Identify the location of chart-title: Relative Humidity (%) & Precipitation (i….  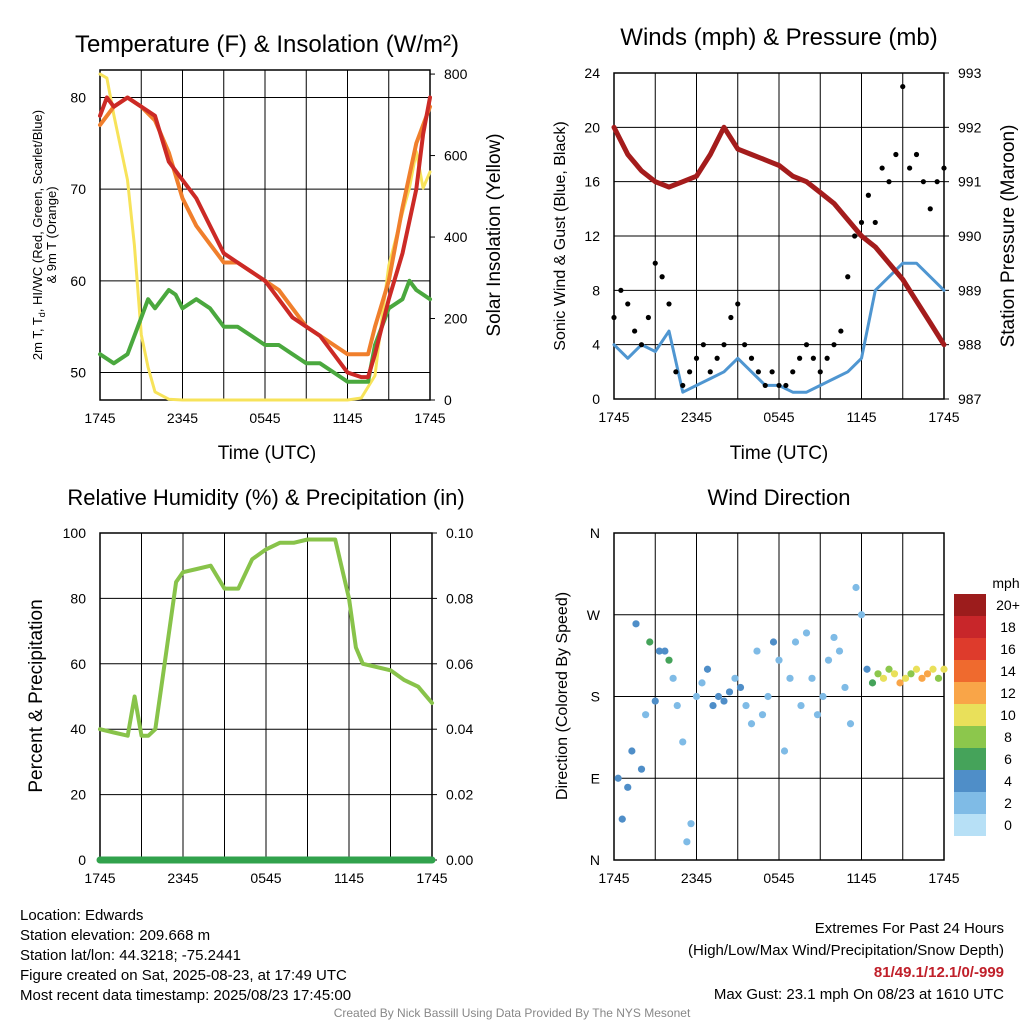
(265, 497).